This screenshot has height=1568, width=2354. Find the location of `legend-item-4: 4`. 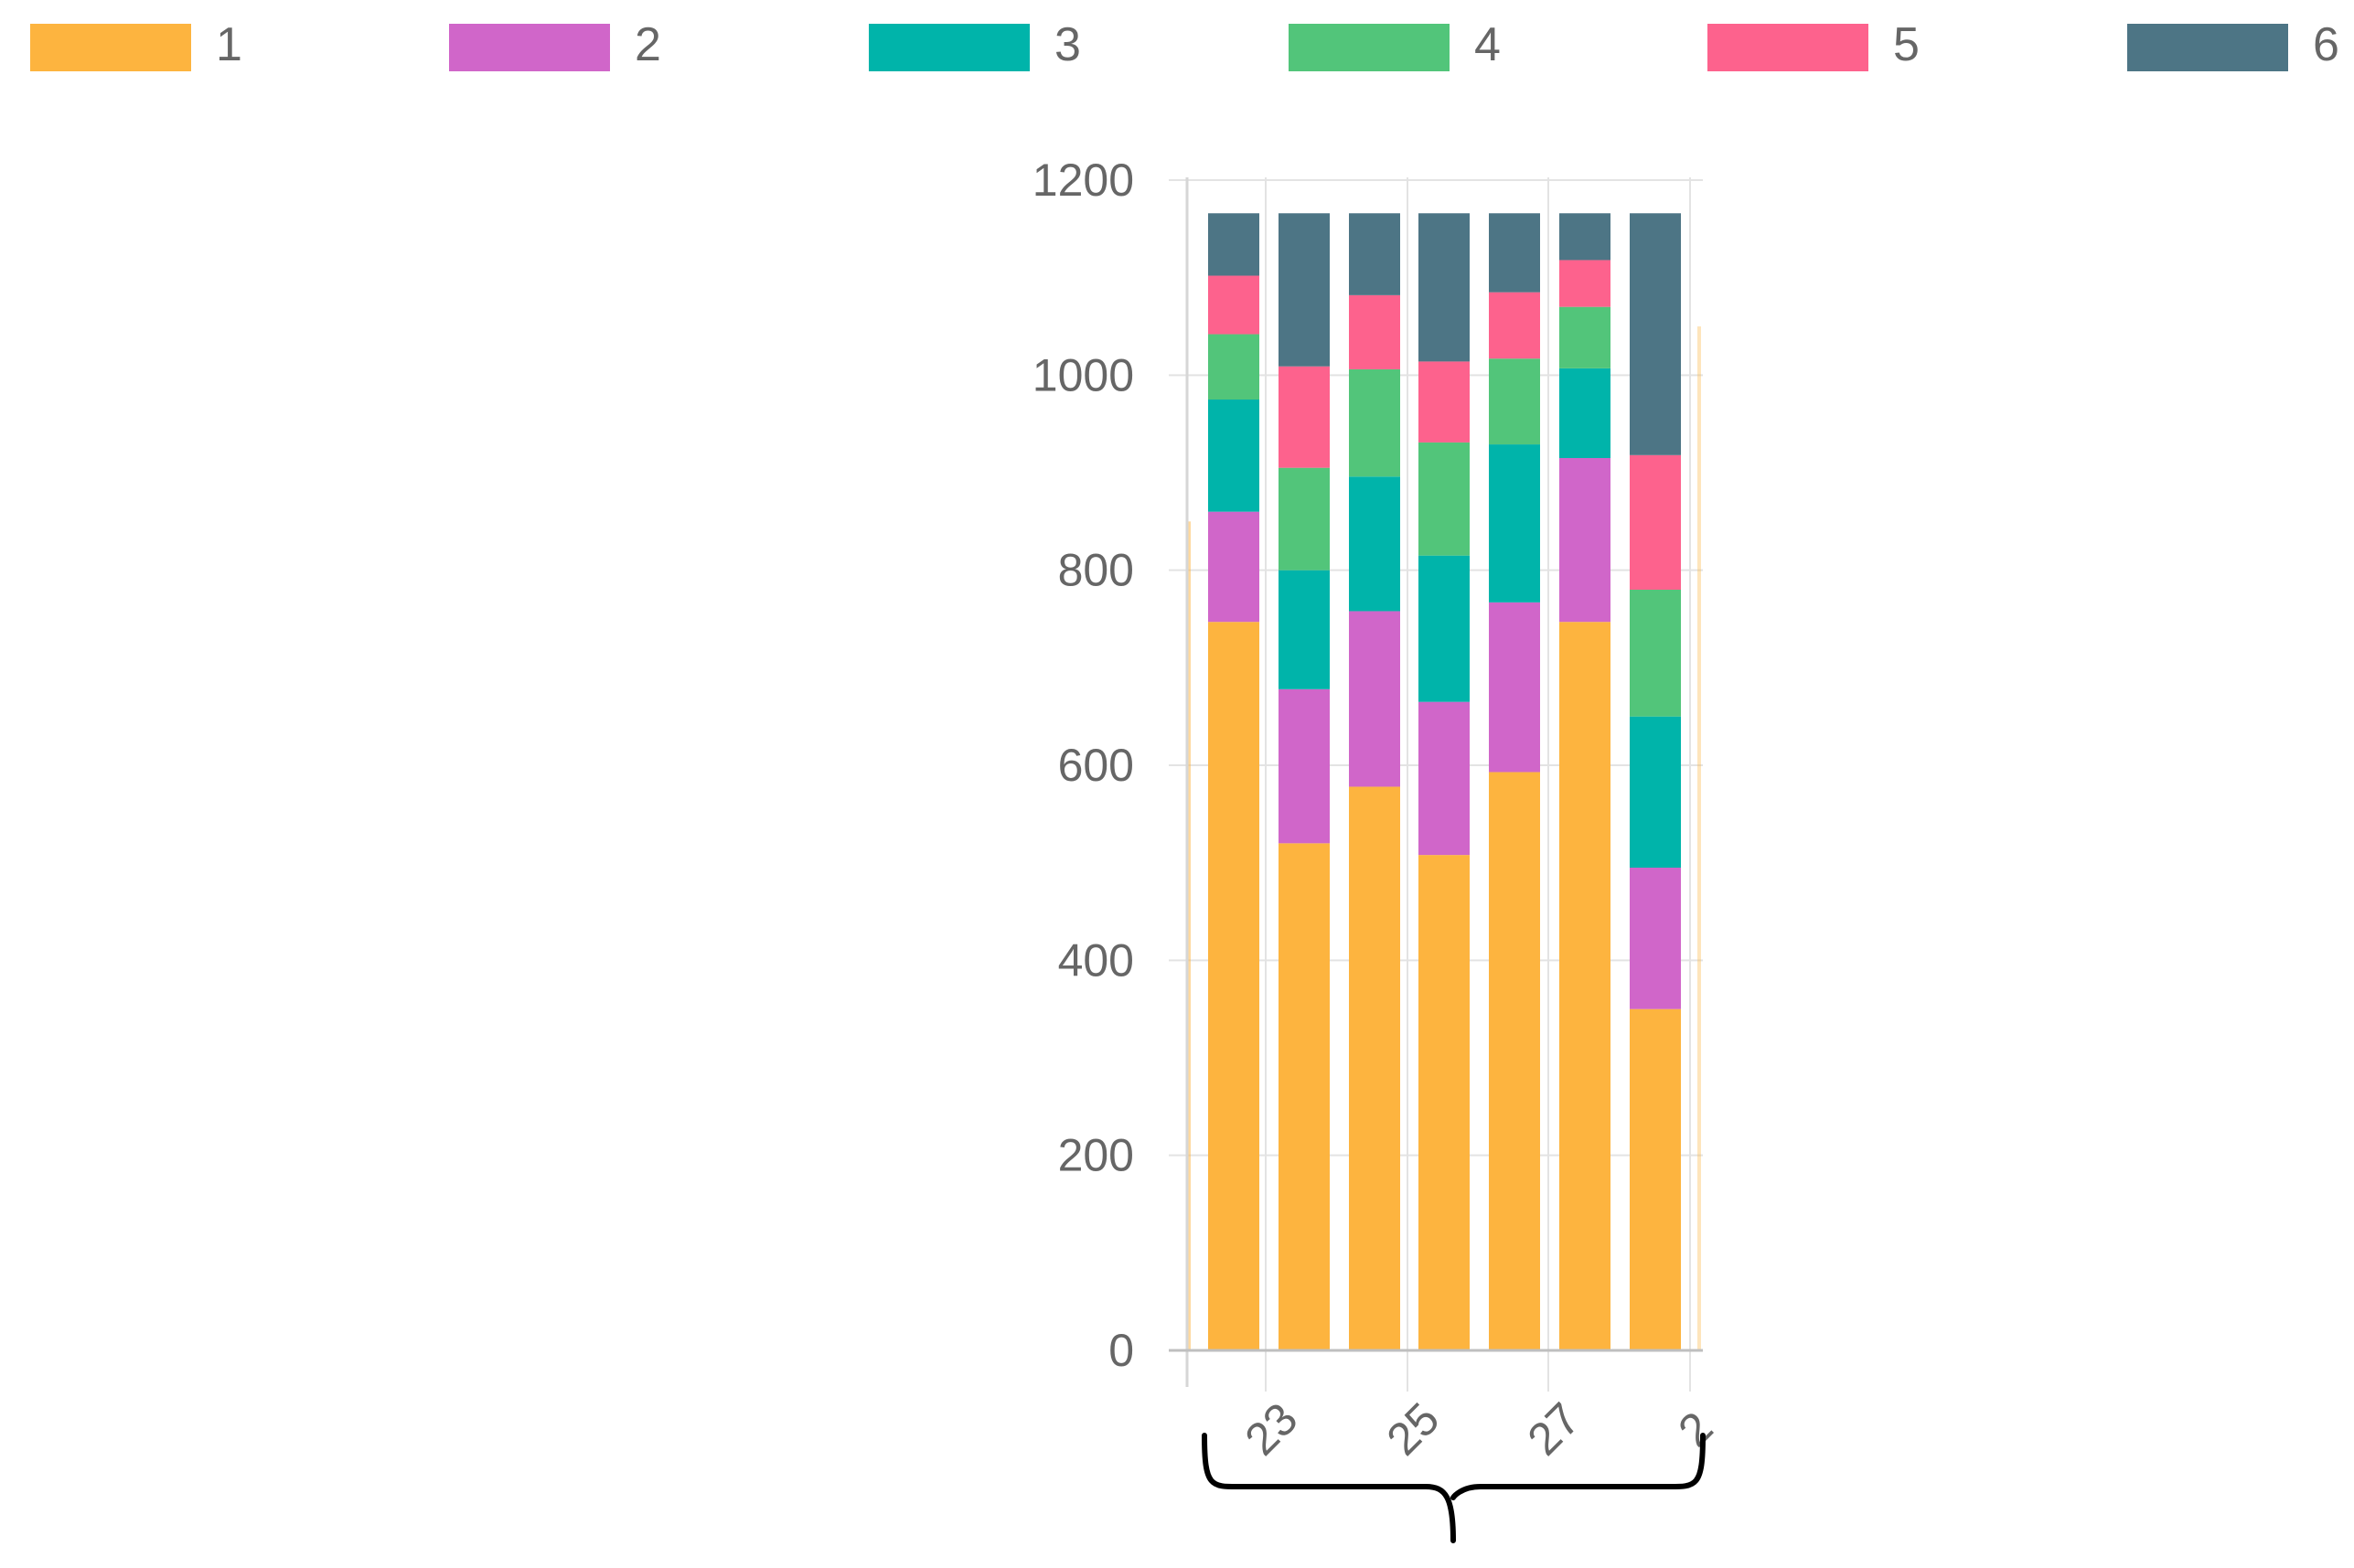

legend-item-4: 4 is located at coordinates (1395, 44).